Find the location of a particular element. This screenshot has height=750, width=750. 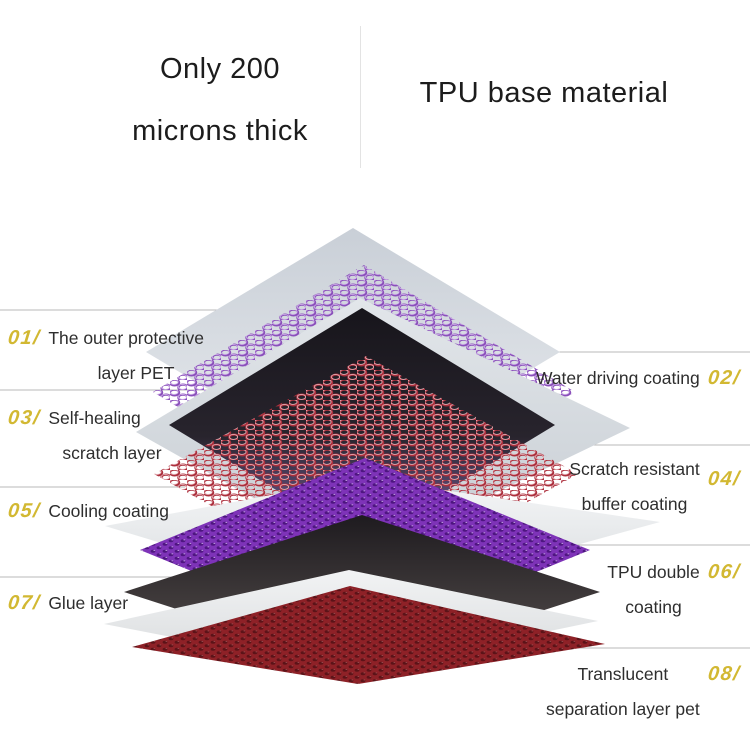

headline-thickness: Only 200 microns thick is located at coordinates (220, 100).